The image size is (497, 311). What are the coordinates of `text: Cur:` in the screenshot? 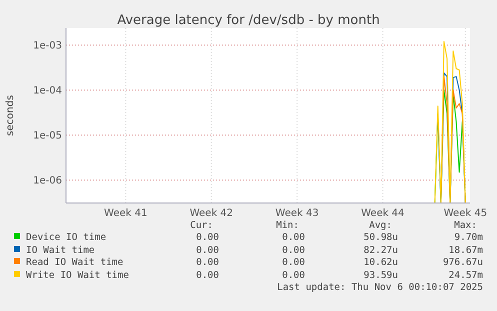 It's located at (201, 225).